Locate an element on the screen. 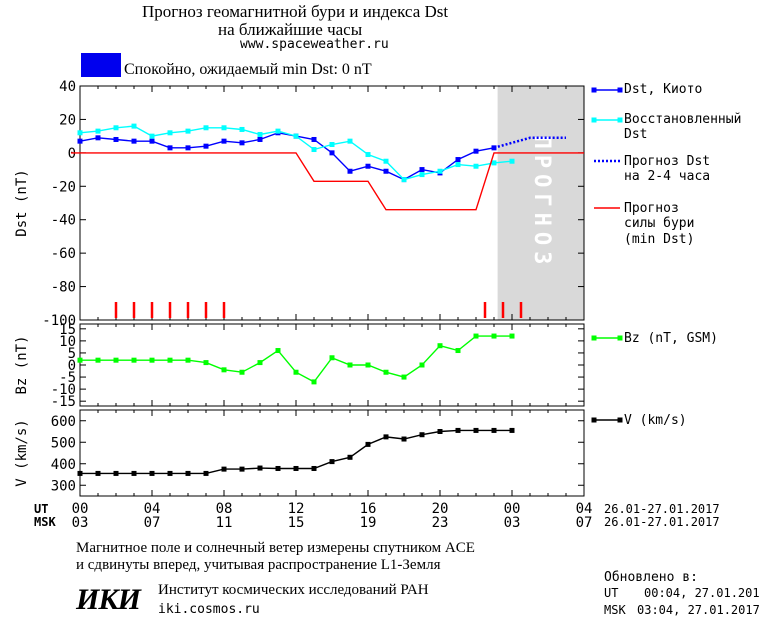 The height and width of the screenshot is (620, 760). updated-msk-label: MSK is located at coordinates (615, 610).